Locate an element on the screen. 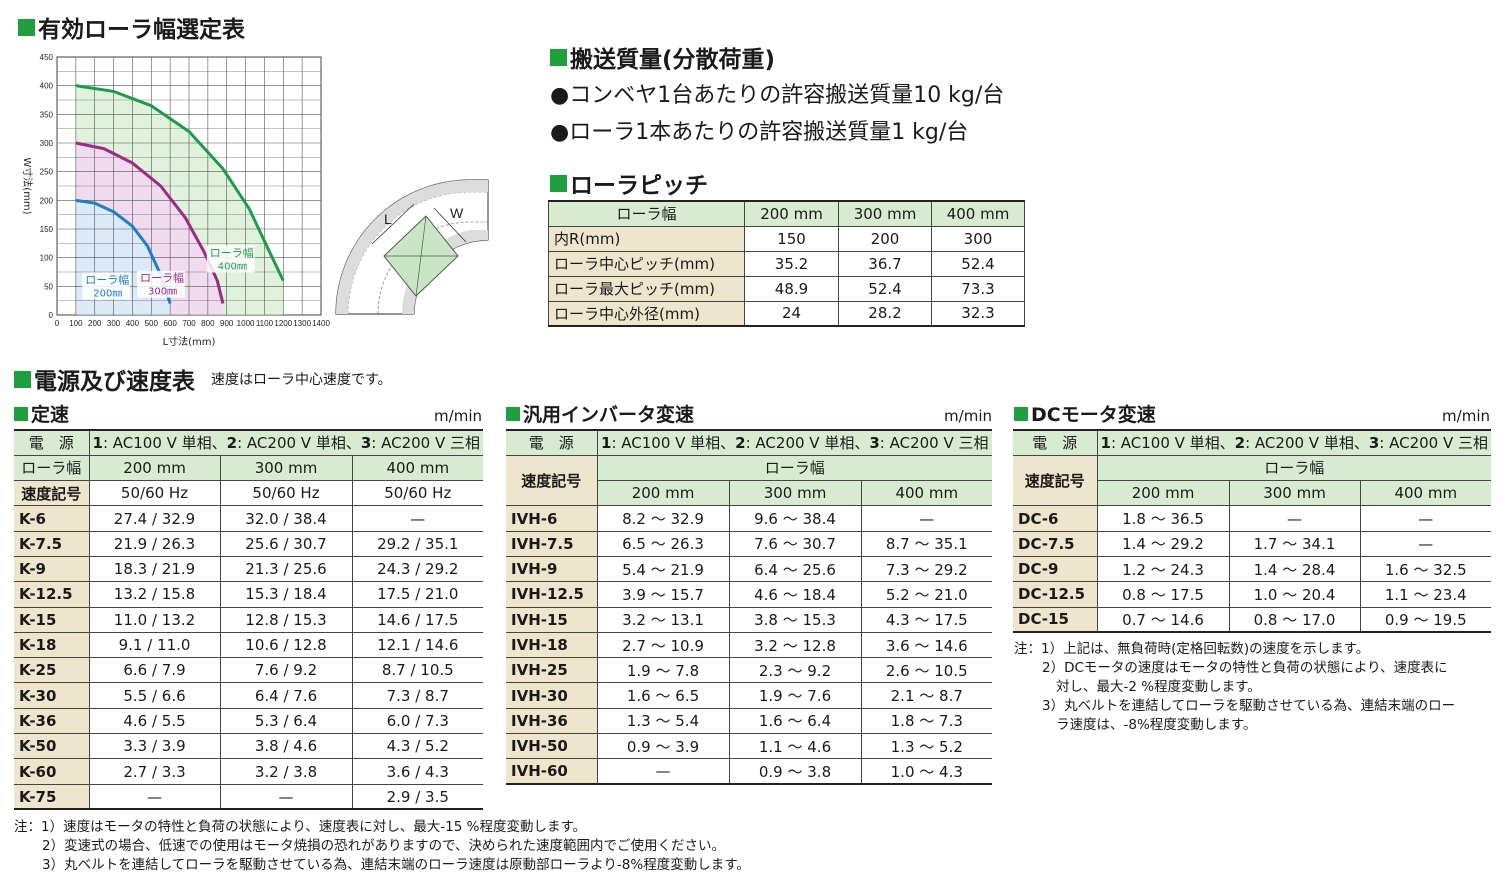  x-tick-label: 900 is located at coordinates (227, 323).